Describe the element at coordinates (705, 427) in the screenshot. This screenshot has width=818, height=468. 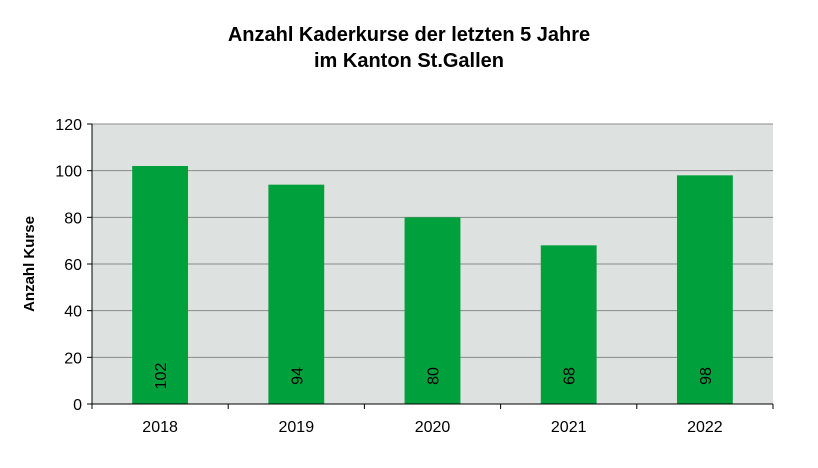
I see `x-tick-label: 2022` at that location.